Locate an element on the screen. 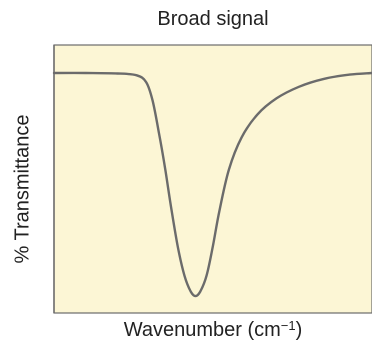 The width and height of the screenshot is (372, 354). x-axis-label-close: ) is located at coordinates (299, 330).